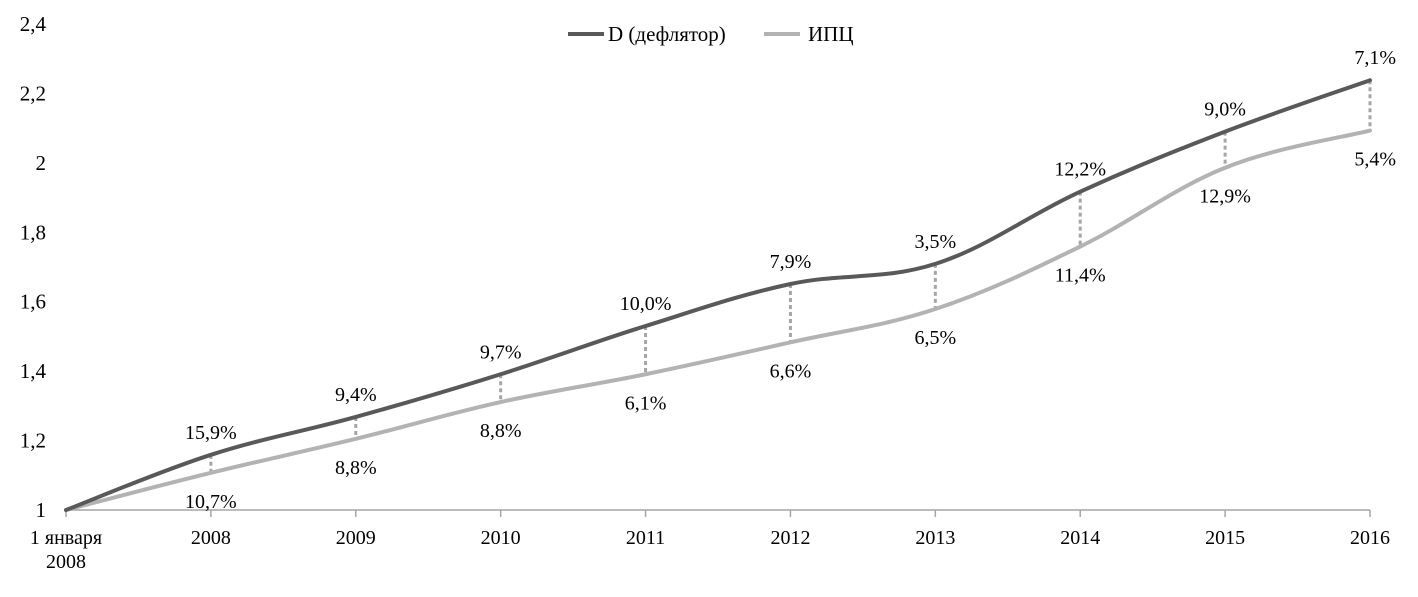 The height and width of the screenshot is (597, 1418). I want to click on x-tick-label-line: 2016, so click(1370, 538).